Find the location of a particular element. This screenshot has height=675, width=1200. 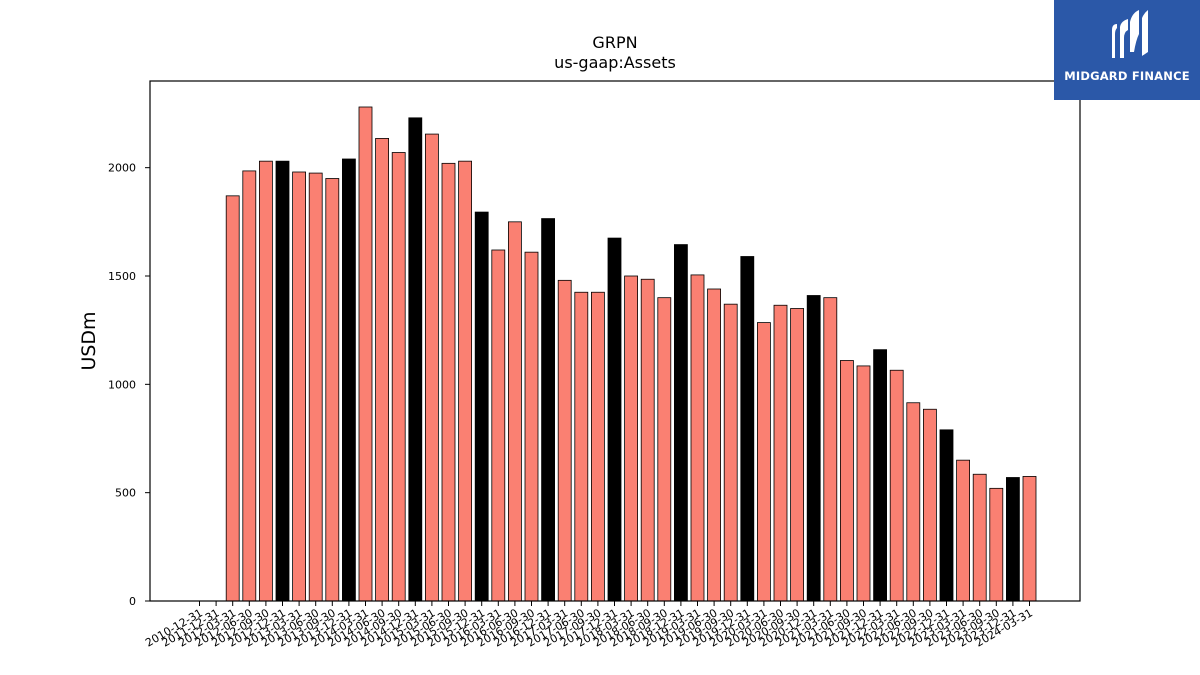

chart-subtitle: us-gaap:Assets is located at coordinates (615, 62).